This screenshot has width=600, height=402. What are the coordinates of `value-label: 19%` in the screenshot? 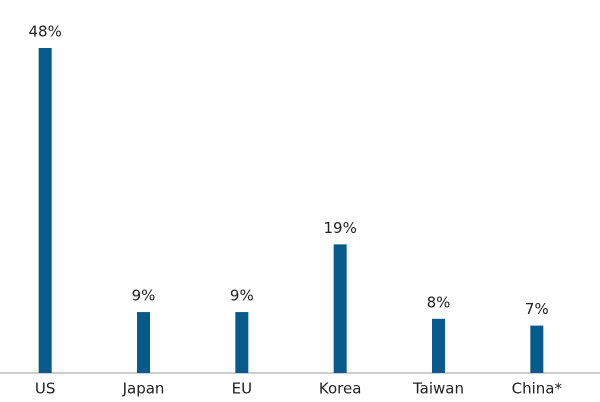 It's located at (339, 228).